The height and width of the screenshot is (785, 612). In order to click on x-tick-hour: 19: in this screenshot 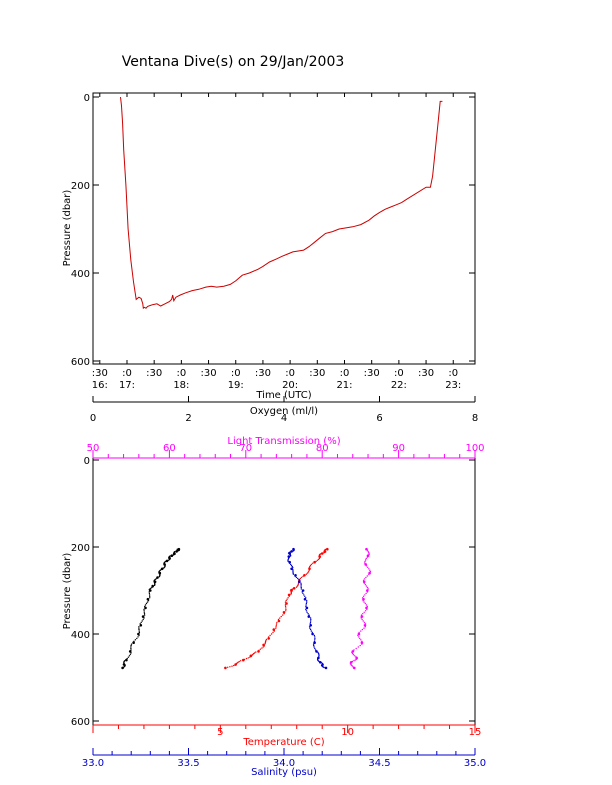, I will do `click(236, 385)`.